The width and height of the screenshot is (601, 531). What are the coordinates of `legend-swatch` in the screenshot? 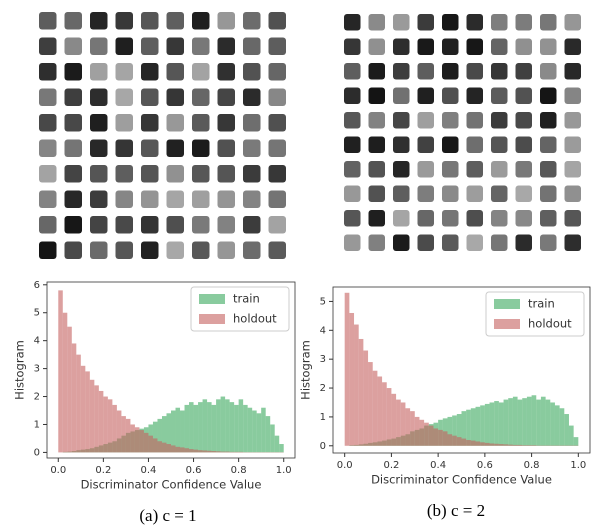 It's located at (212, 299).